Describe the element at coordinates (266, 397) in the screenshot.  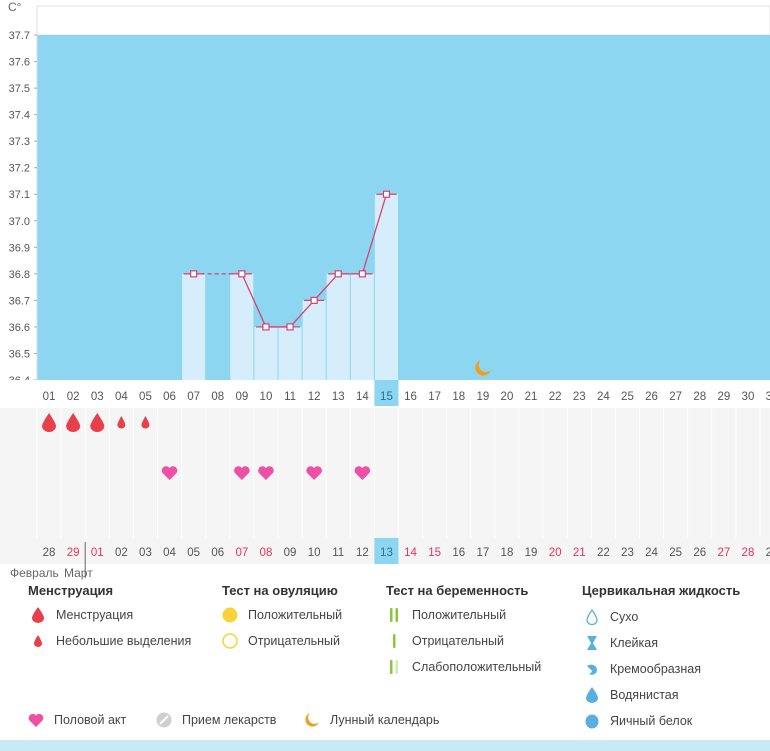
I see `cycle-day-label: 10` at that location.